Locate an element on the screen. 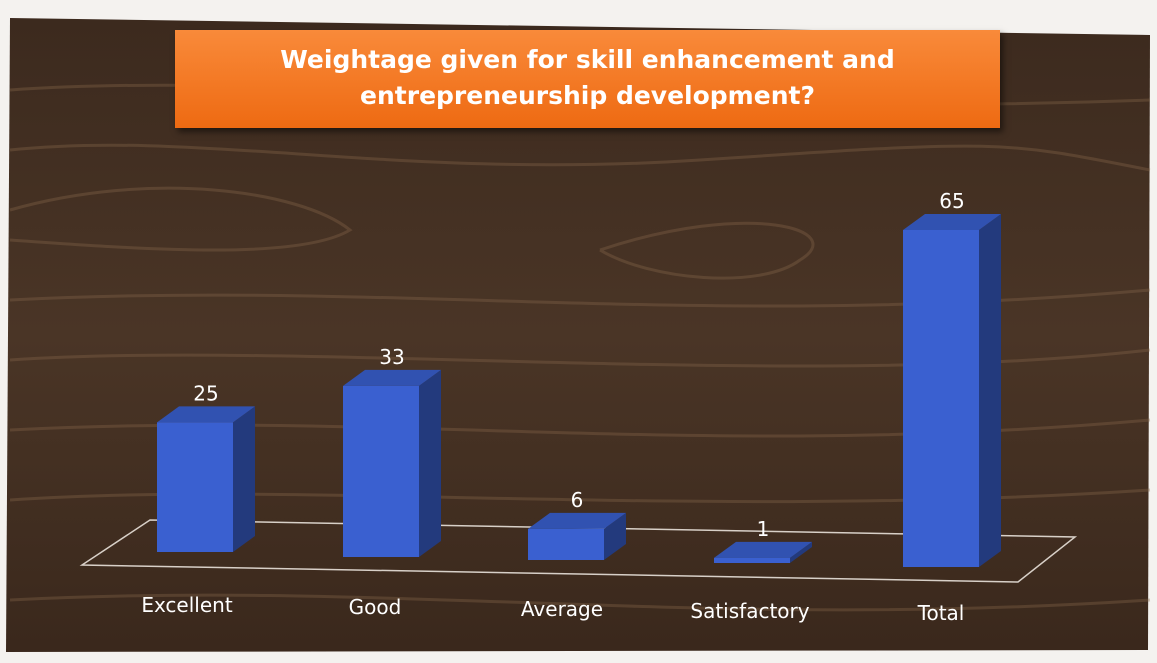 The width and height of the screenshot is (1157, 663). value-label: 25 is located at coordinates (205, 393).